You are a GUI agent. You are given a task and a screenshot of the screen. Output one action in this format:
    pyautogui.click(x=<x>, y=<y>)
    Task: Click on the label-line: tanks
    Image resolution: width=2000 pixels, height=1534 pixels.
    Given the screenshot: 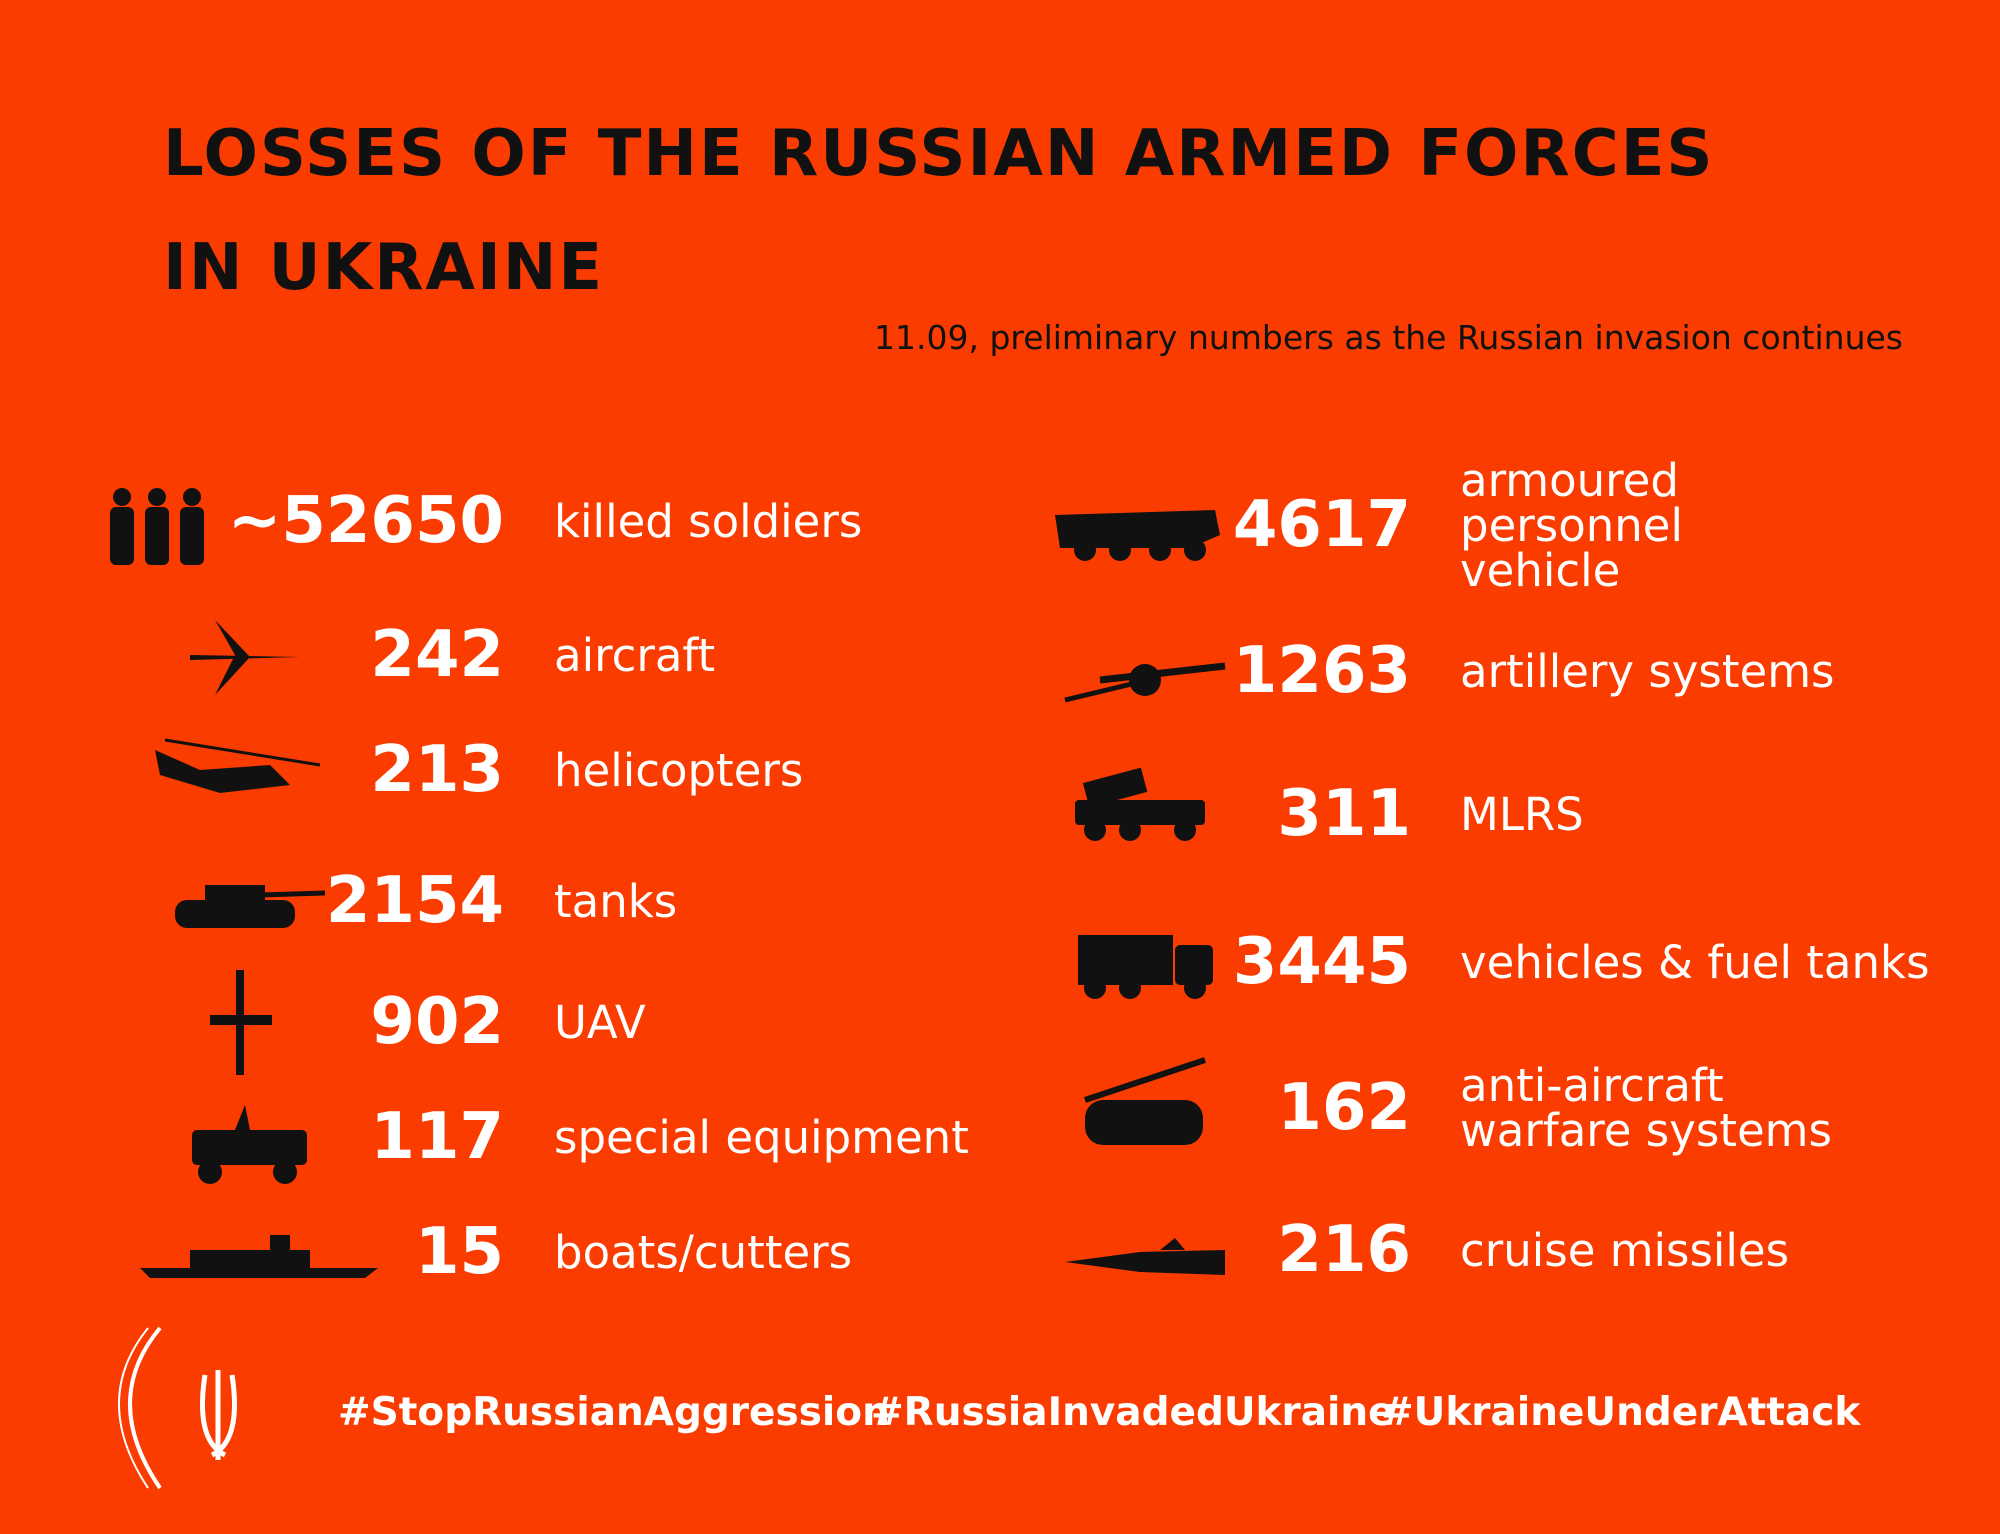 What is the action you would take?
    pyautogui.click(x=616, y=901)
    